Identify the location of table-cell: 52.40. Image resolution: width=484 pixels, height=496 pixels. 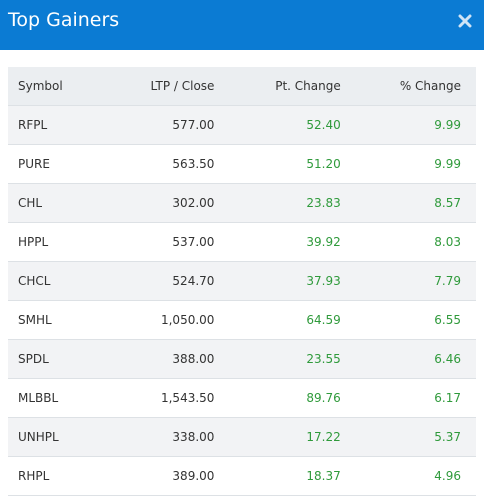
(292, 125).